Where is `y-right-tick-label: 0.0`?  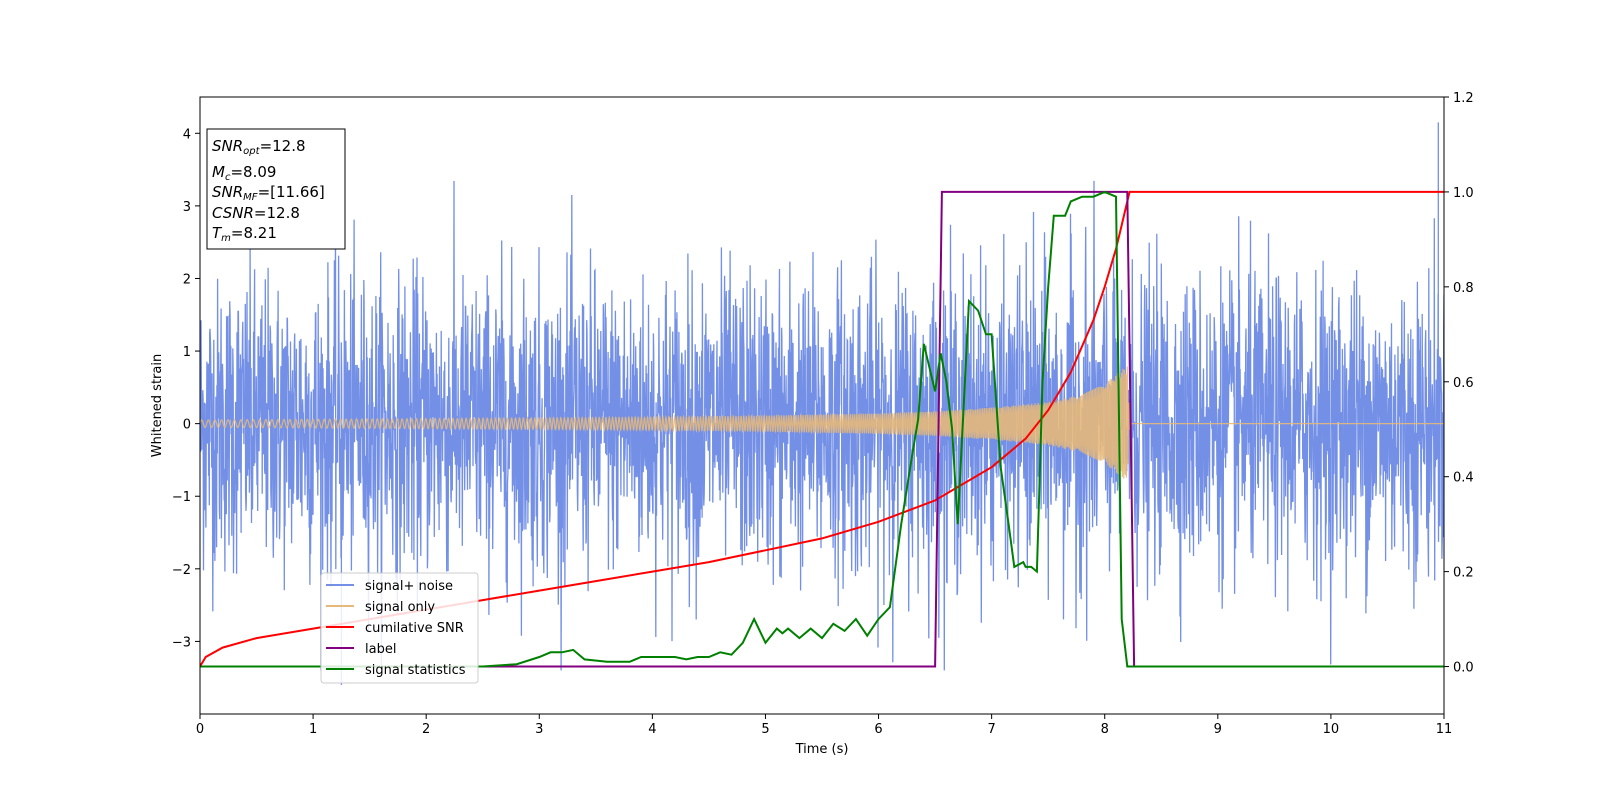
y-right-tick-label: 0.0 is located at coordinates (1463, 668).